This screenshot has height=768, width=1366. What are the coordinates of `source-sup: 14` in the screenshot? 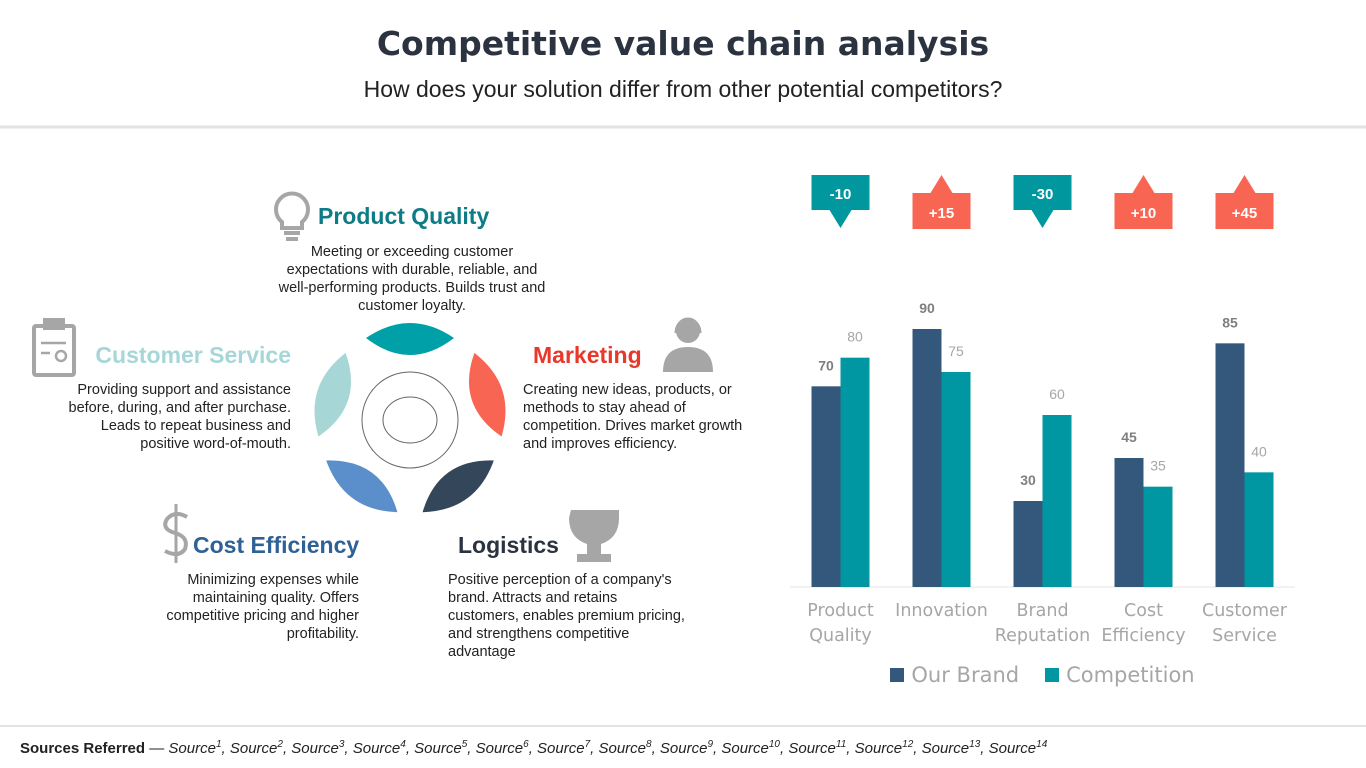 It's located at (1042, 744).